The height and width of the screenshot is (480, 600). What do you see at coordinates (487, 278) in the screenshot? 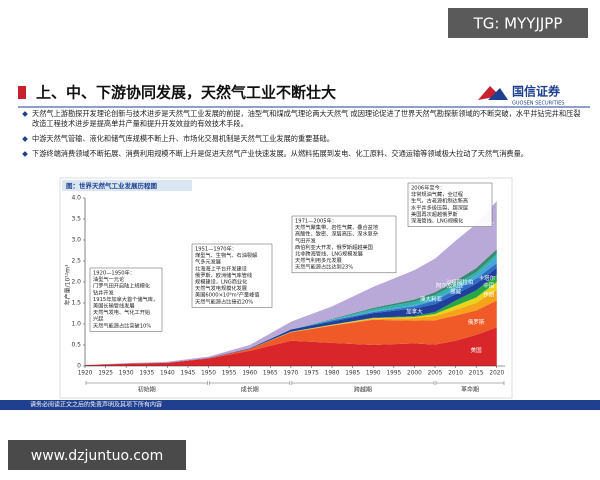
I see `area-label: 卡塔尔` at bounding box center [487, 278].